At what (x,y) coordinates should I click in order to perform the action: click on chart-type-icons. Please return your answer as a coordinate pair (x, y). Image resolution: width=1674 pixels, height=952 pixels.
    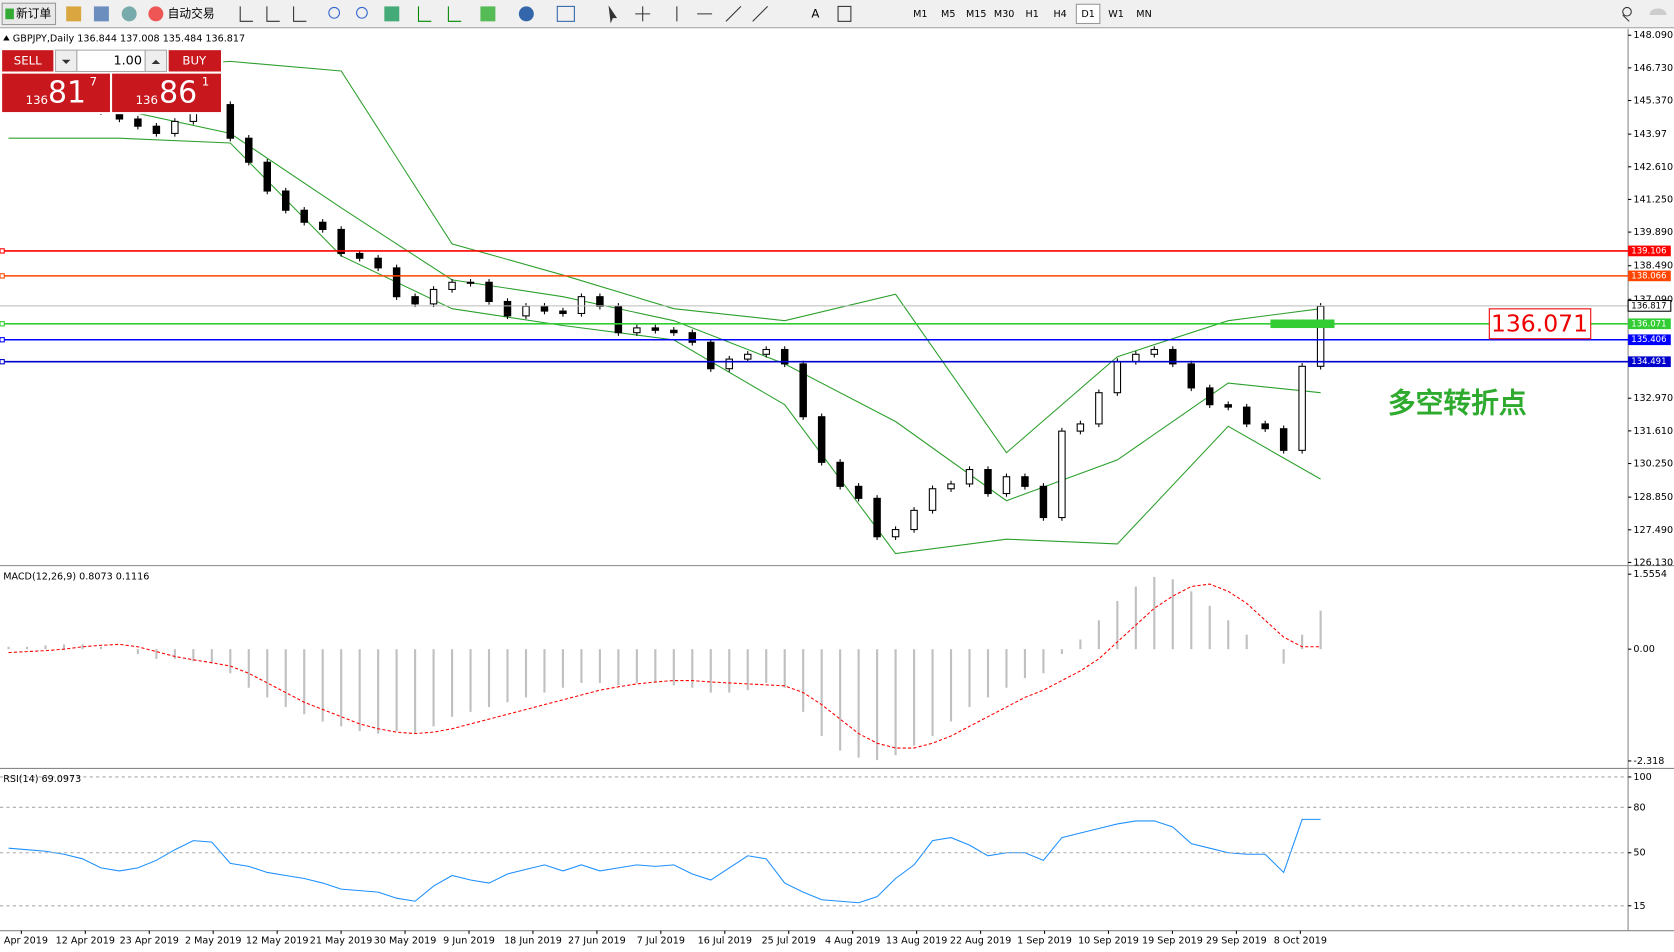
    Looking at the image, I should click on (273, 14).